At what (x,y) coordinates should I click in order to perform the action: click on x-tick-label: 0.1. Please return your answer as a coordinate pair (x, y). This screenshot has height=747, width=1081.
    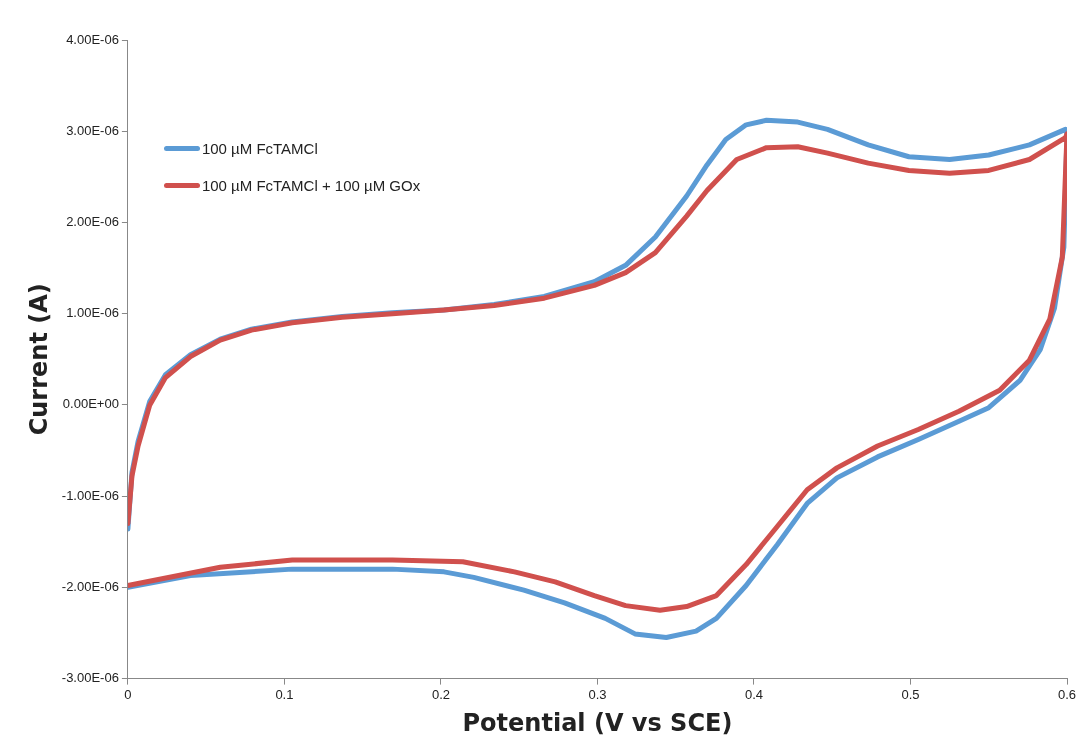
    Looking at the image, I should click on (284, 694).